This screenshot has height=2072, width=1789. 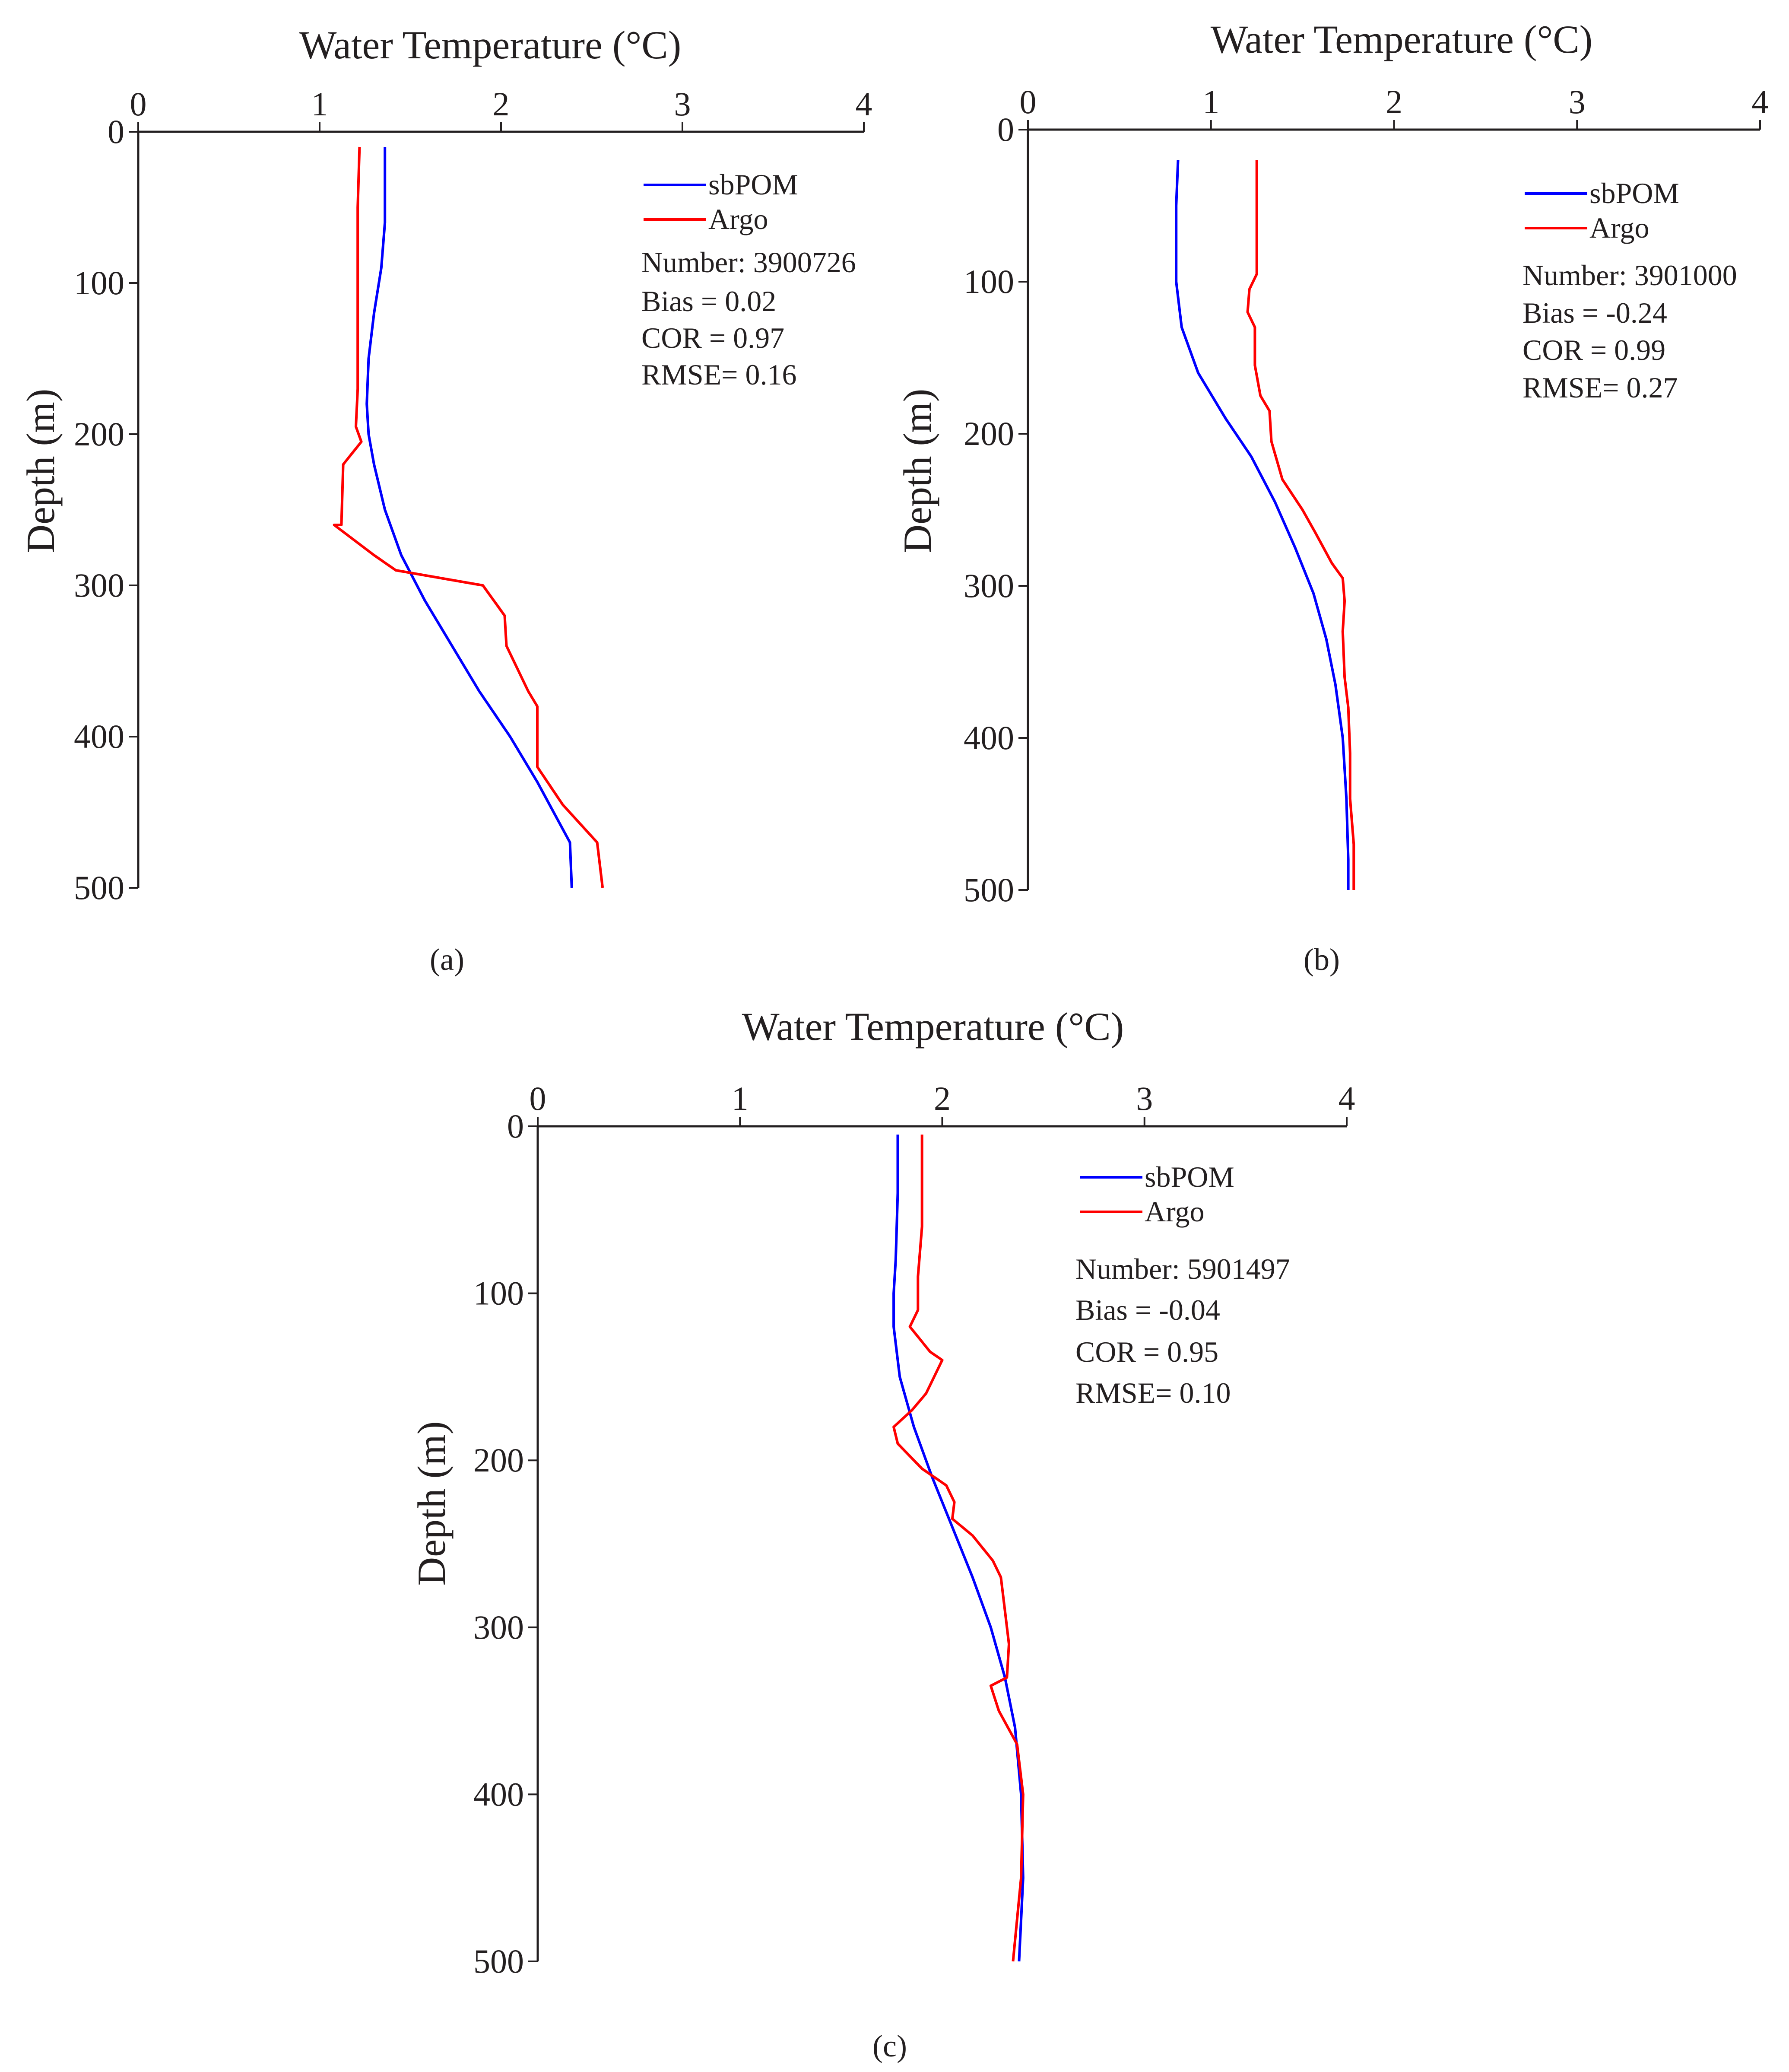 I want to click on stat-float-number: Number: 5901497, so click(x=1182, y=1268).